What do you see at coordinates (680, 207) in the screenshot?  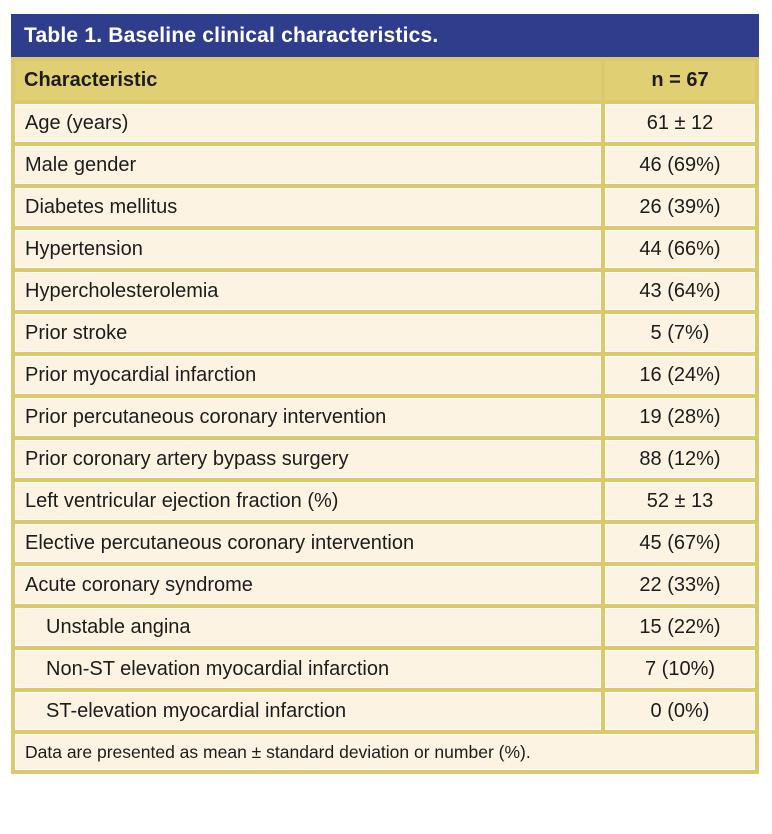 I see `row-value: 26 (39%)` at bounding box center [680, 207].